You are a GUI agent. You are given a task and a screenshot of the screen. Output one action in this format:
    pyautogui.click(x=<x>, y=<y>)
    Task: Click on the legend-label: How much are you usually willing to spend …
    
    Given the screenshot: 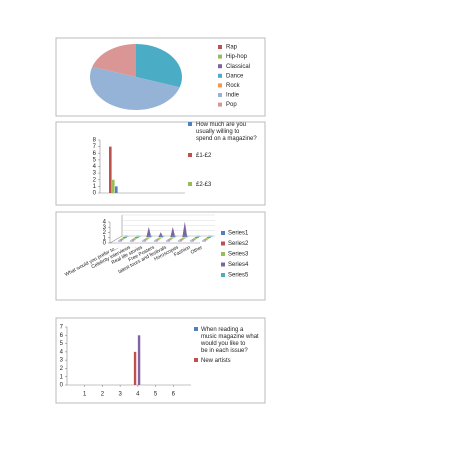 What is the action you would take?
    pyautogui.click(x=226, y=132)
    